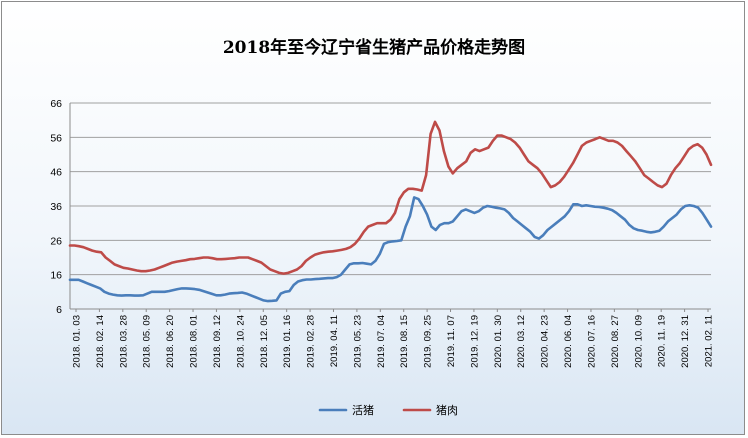 The image size is (748, 438). Describe the element at coordinates (56, 276) in the screenshot. I see `y-tick-label: 16` at that location.